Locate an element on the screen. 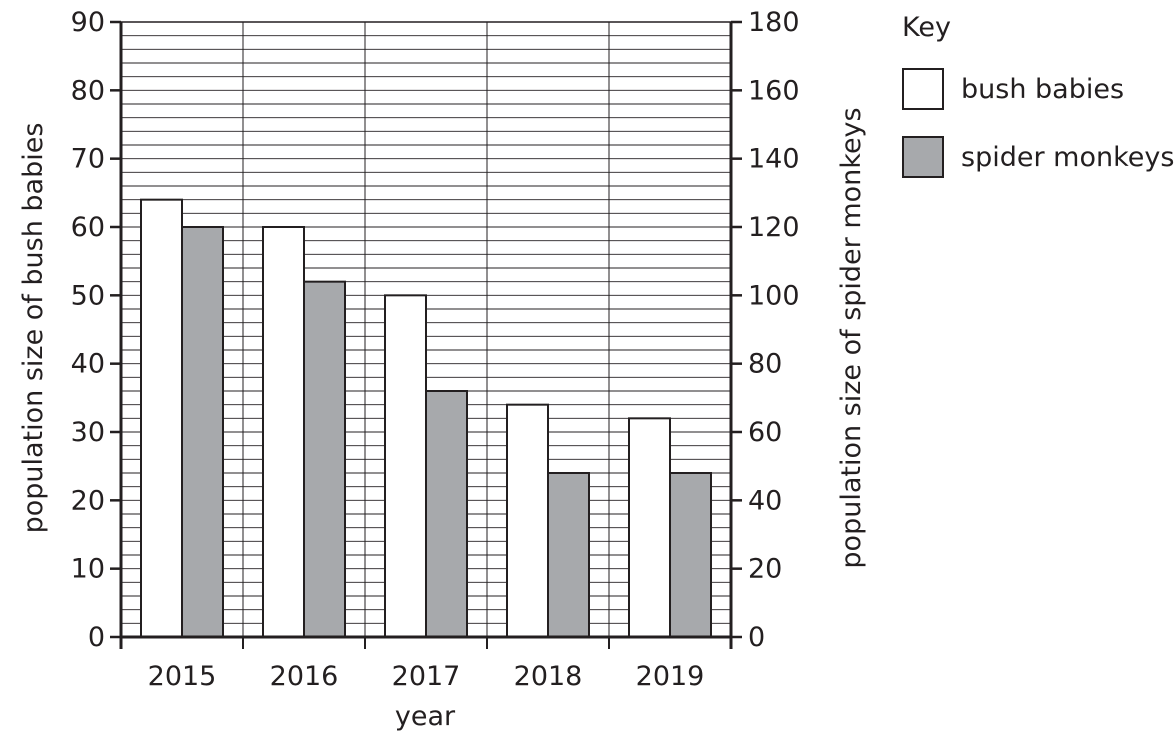 The image size is (1174, 735). right-tick-label: 0 is located at coordinates (756, 637).